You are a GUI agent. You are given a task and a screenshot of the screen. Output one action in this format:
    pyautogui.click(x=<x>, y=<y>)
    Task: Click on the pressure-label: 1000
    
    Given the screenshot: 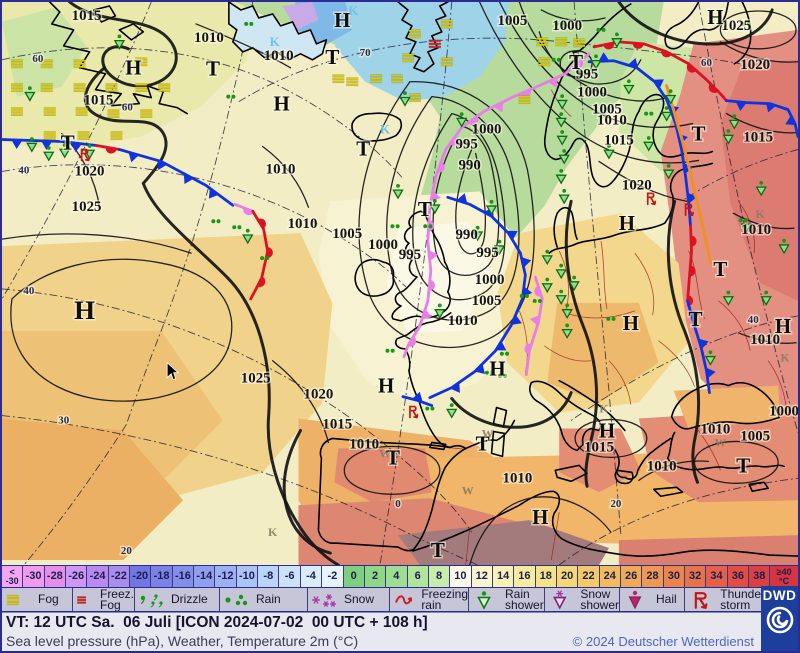 What is the action you would take?
    pyautogui.click(x=383, y=245)
    